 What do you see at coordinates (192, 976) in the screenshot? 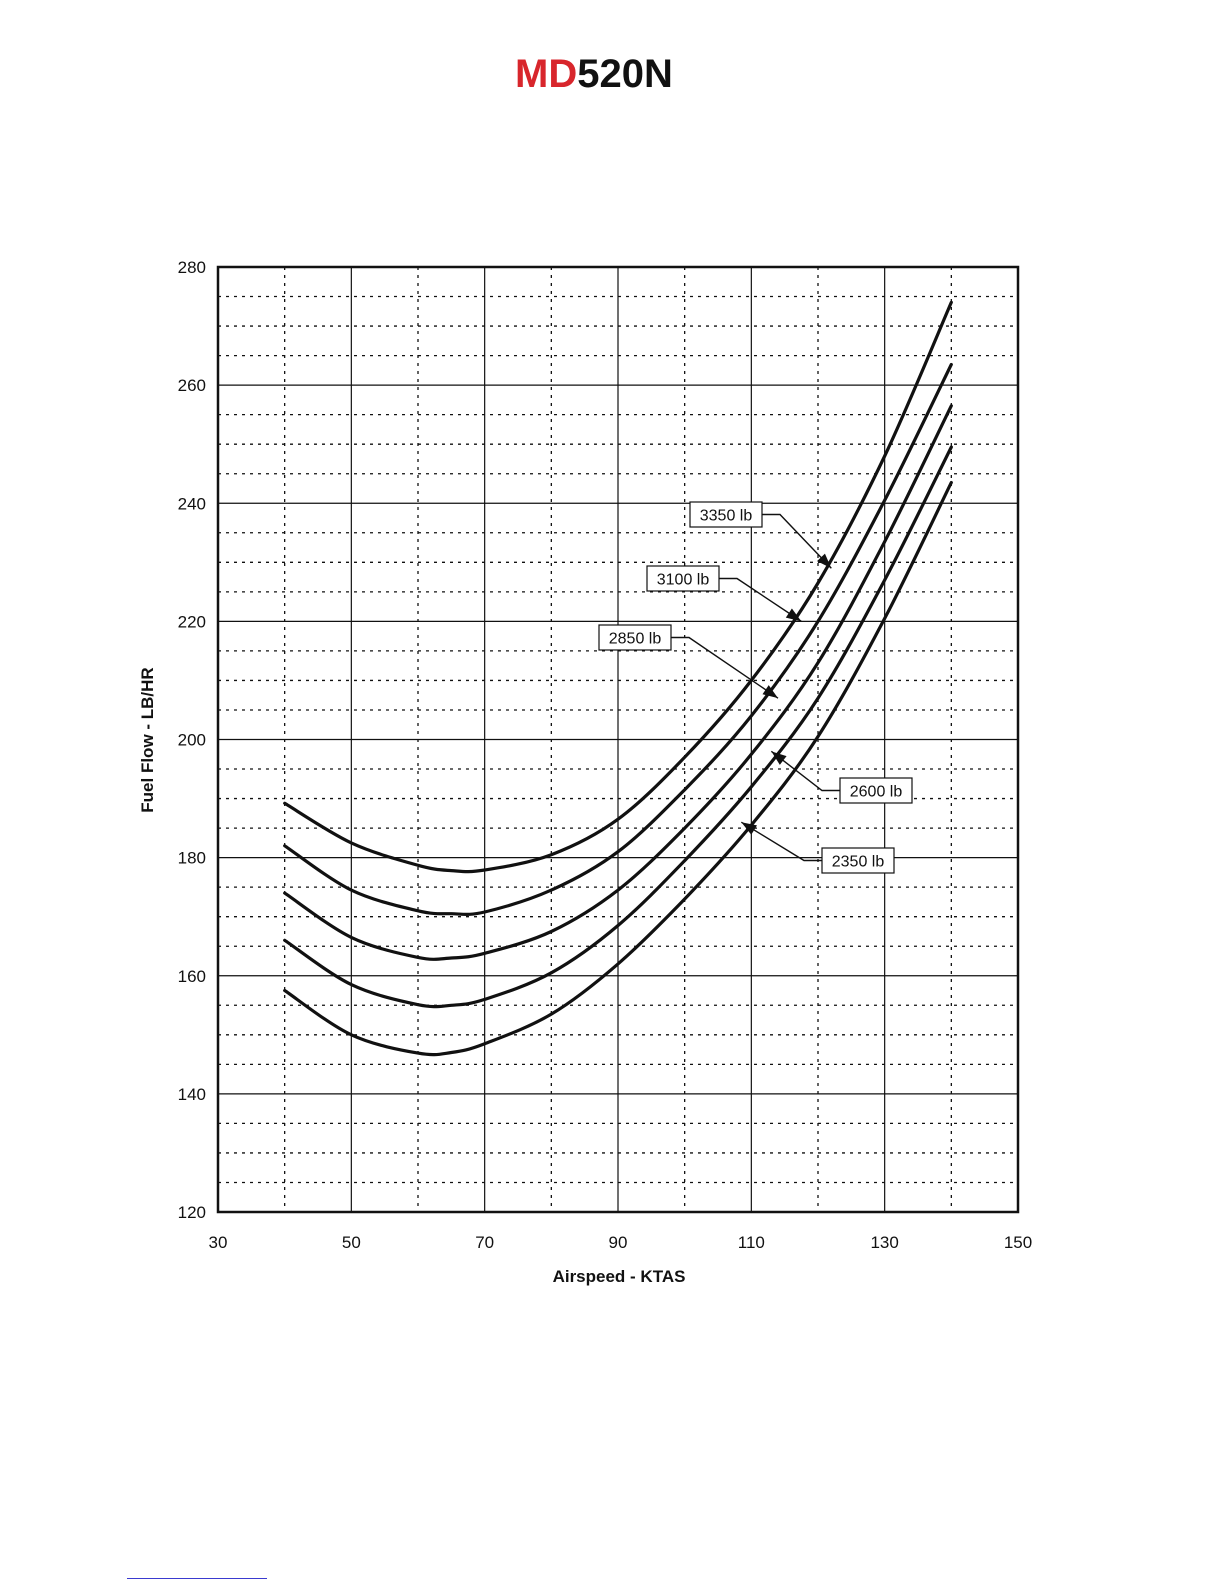
I see `y-tick-label: 160` at bounding box center [192, 976].